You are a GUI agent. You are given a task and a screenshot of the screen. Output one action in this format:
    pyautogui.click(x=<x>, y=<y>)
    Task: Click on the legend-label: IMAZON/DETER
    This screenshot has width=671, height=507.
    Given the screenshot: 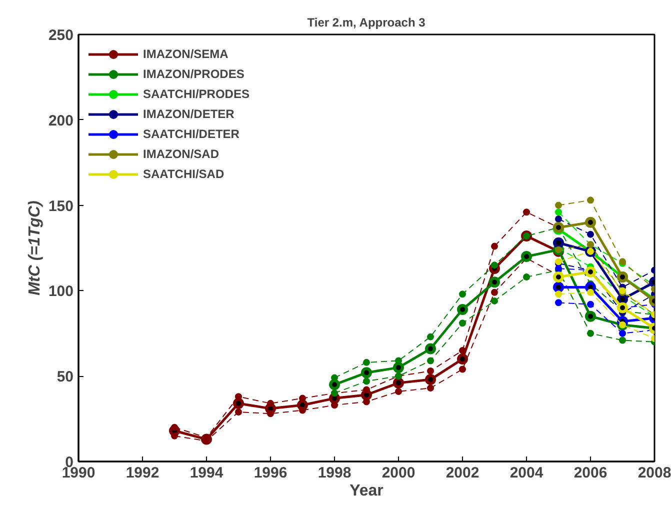 What is the action you would take?
    pyautogui.click(x=188, y=114)
    